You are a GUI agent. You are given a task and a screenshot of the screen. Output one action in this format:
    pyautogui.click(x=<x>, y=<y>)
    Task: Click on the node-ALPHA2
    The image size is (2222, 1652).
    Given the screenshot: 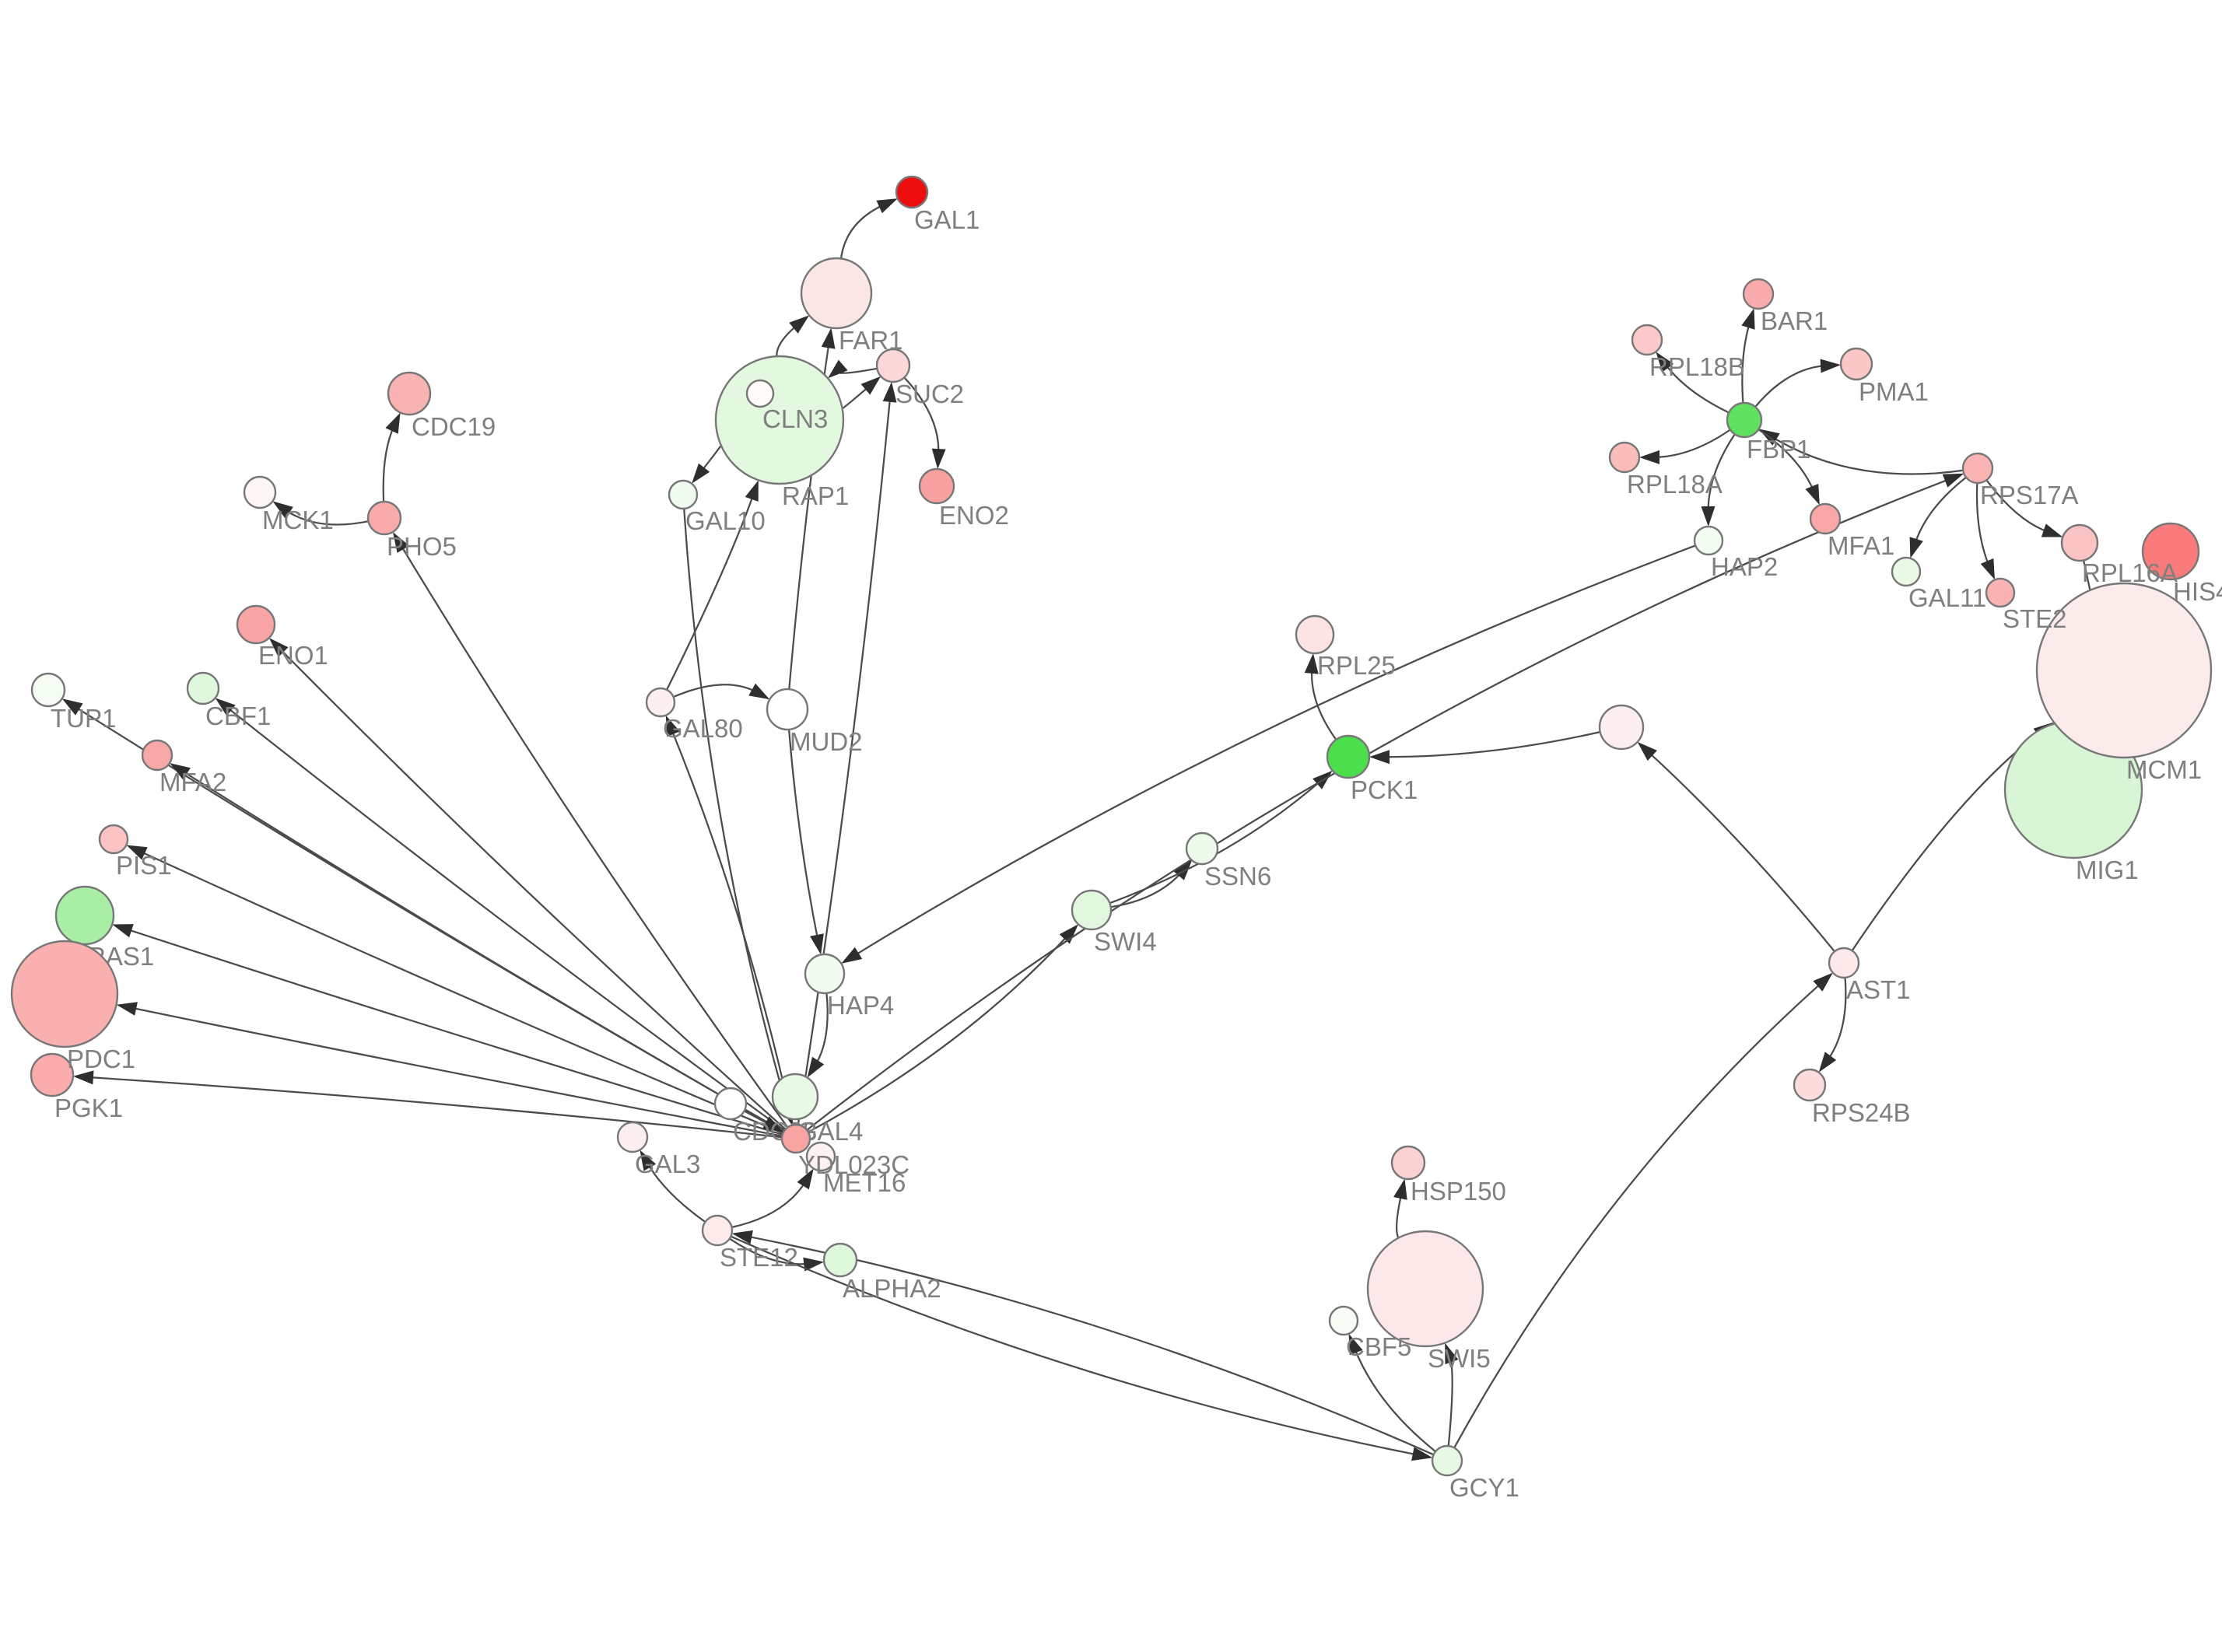 What is the action you would take?
    pyautogui.click(x=840, y=1260)
    